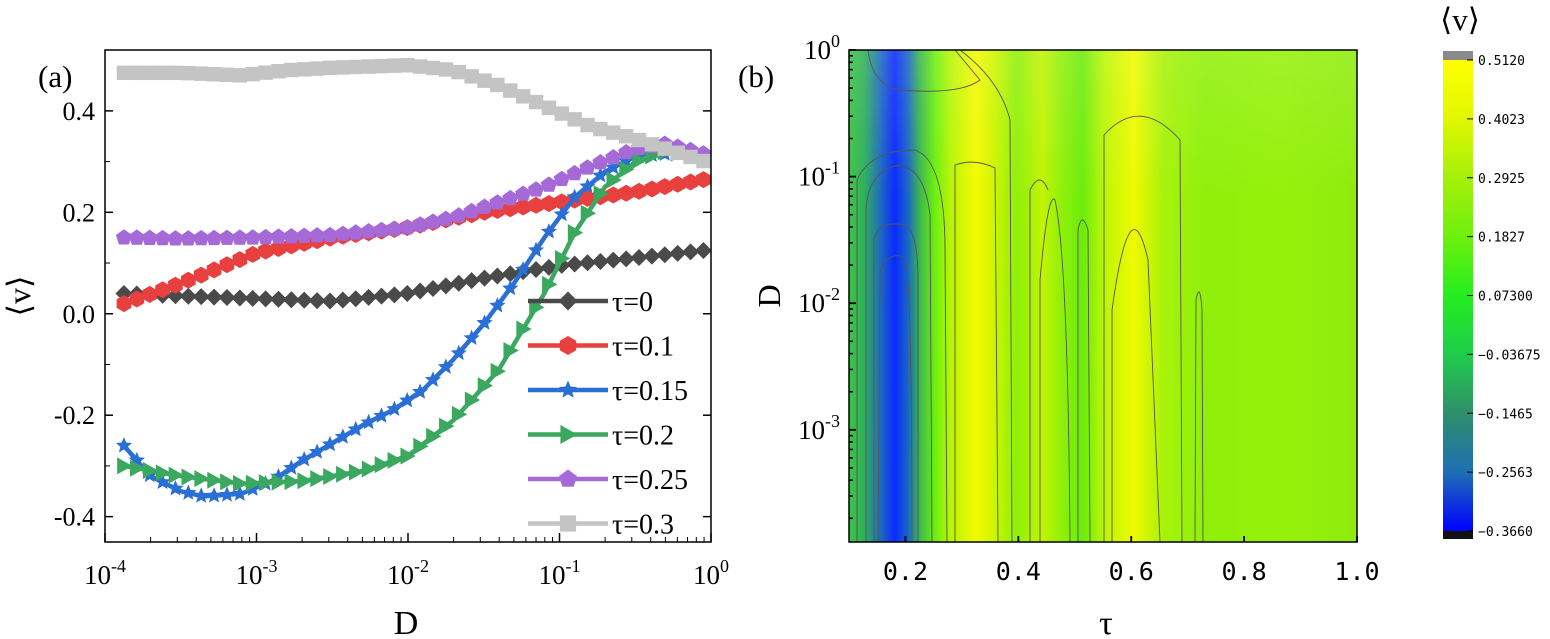 The image size is (1550, 639). I want to click on y-axis-title-a: ⟨v⟩, so click(19, 296).